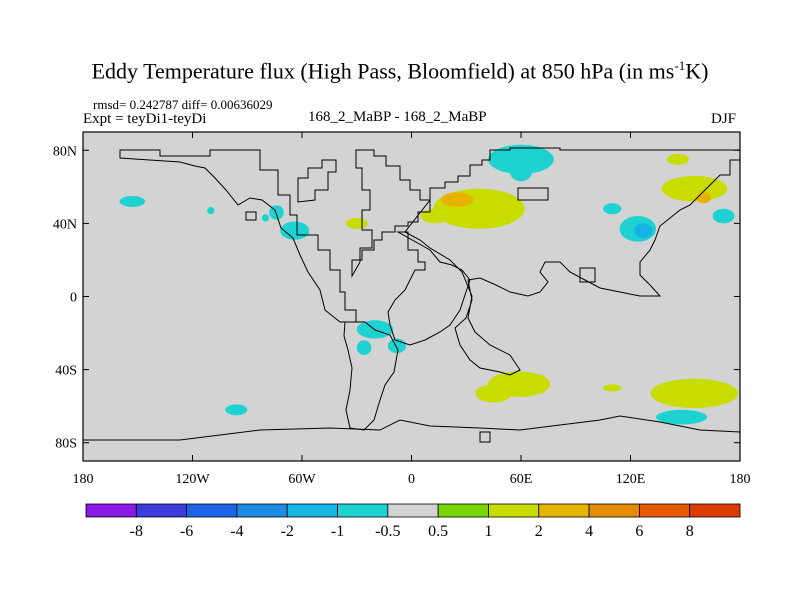 This screenshot has height=600, width=800. Describe the element at coordinates (73, 298) in the screenshot. I see `y-tick-label: 0` at that location.